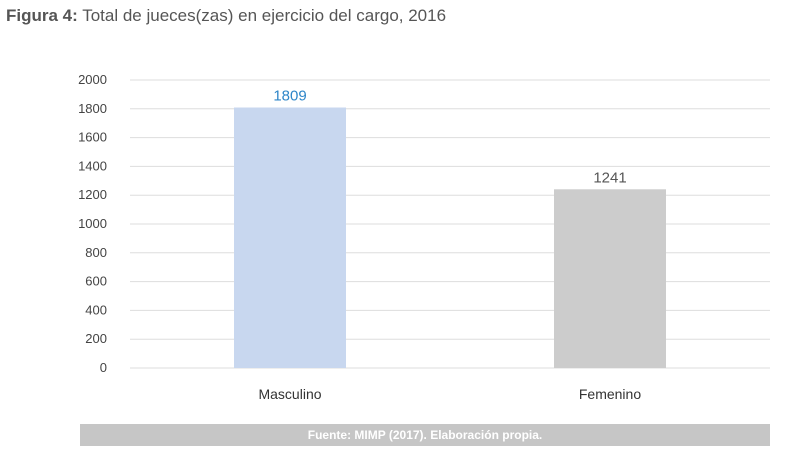  Describe the element at coordinates (449, 137) in the screenshot. I see `data-labels: 1809 1241` at that location.